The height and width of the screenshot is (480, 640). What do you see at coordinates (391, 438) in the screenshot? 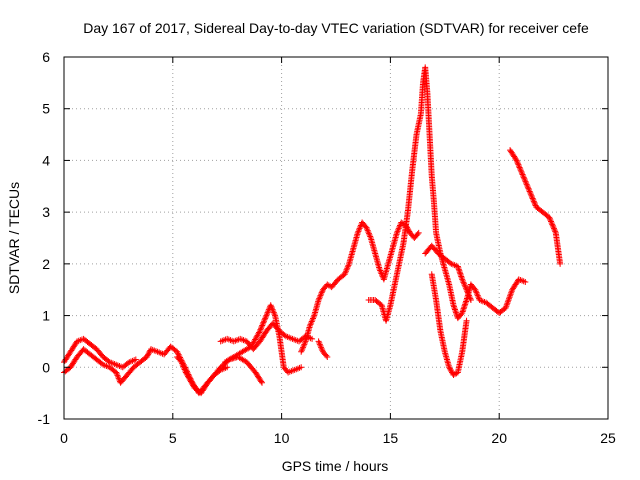
I see `x-tick-label: 15` at bounding box center [391, 438].